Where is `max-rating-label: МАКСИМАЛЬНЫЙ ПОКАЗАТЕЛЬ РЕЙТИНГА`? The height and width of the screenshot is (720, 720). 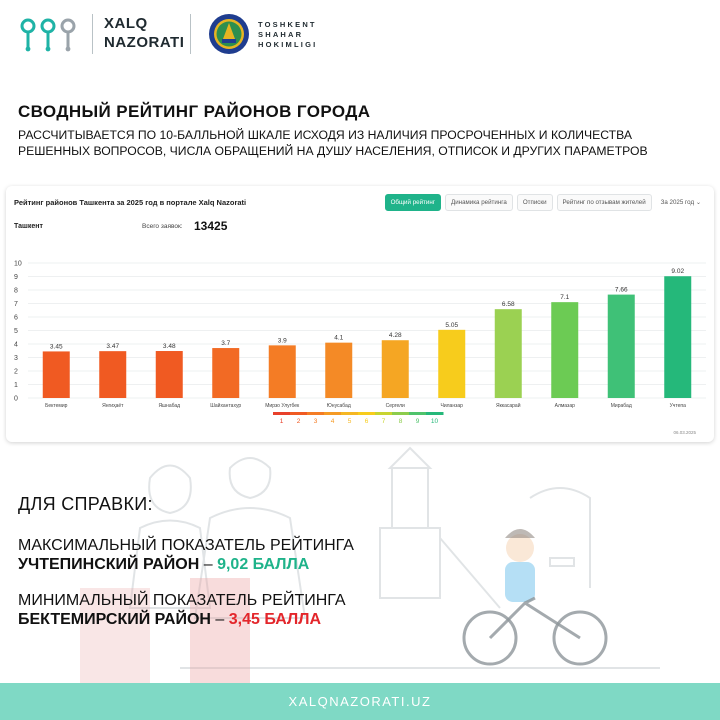
max-rating-label: МАКСИМАЛЬНЫЙ ПОКАЗАТЕЛЬ РЕЙТИНГА is located at coordinates (186, 545).